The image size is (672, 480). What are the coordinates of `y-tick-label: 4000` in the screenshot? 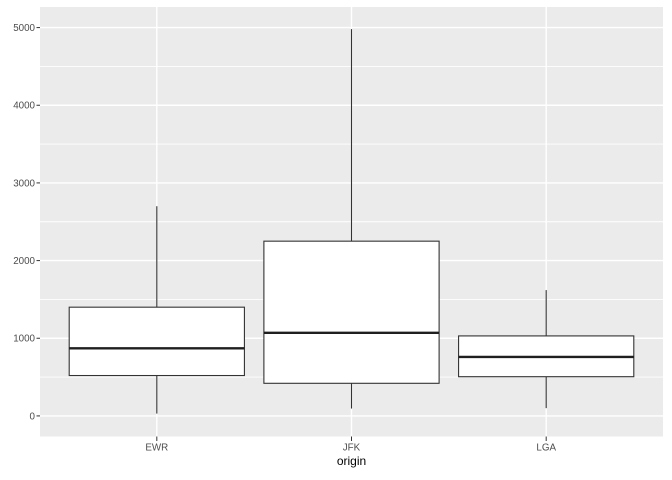 It's located at (24, 106).